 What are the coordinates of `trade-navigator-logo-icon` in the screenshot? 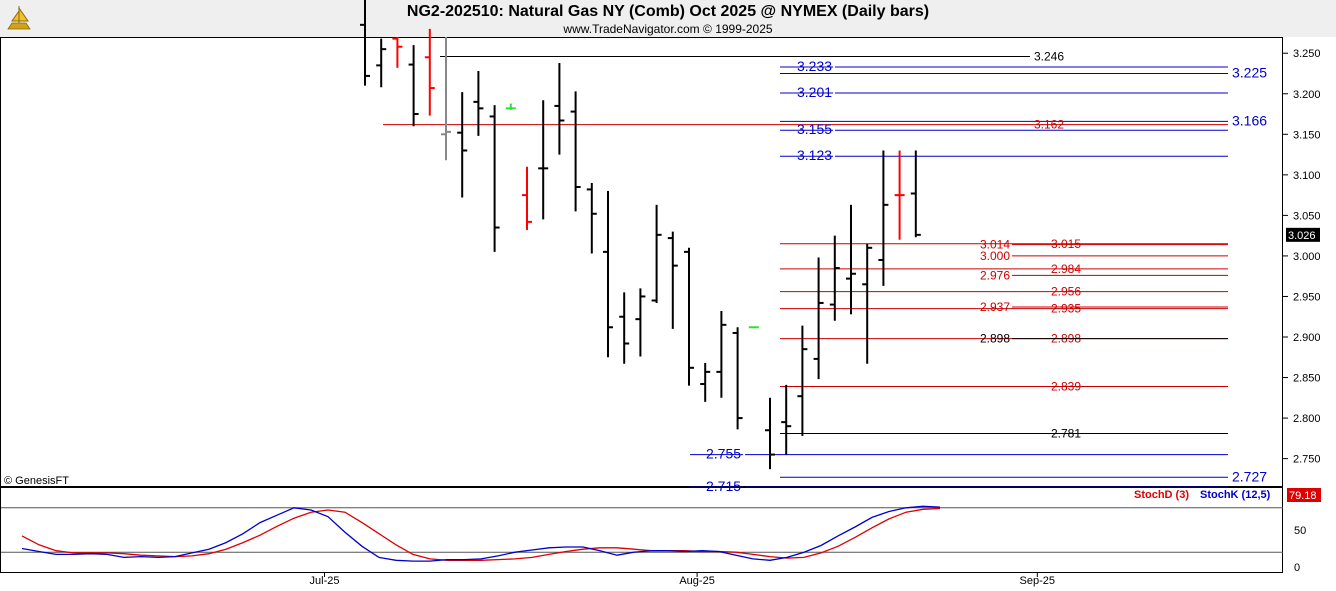 It's located at (19, 18).